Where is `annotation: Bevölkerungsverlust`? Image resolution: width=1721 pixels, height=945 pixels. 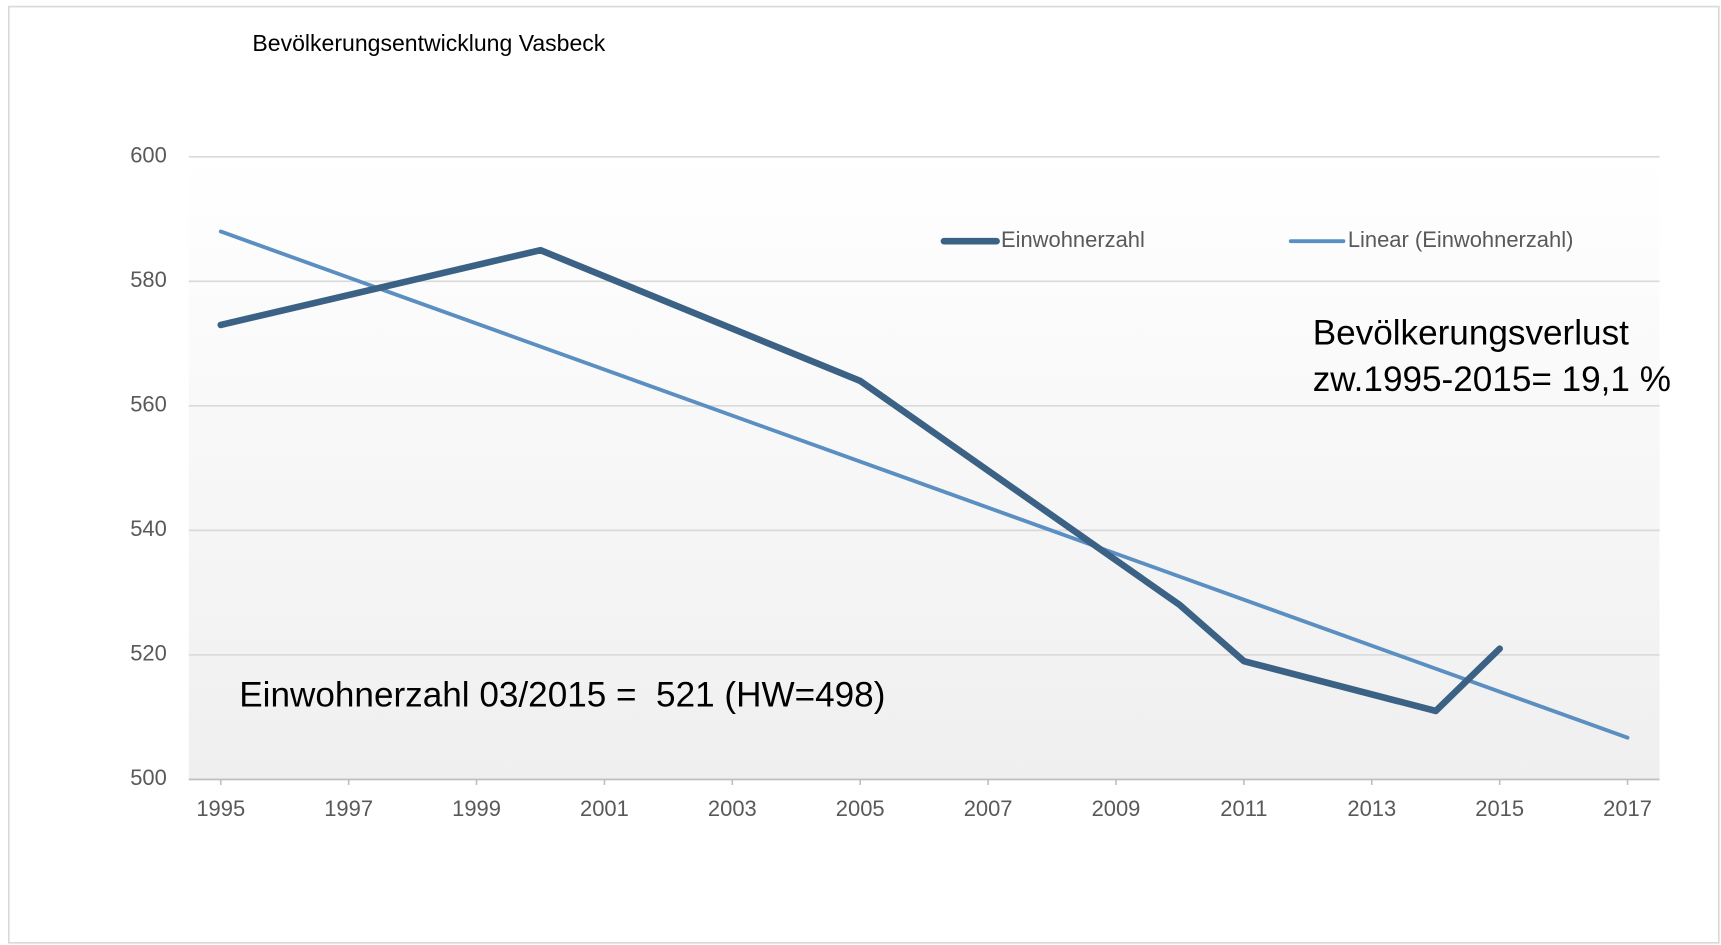
annotation: Bevölkerungsverlust is located at coordinates (1471, 333).